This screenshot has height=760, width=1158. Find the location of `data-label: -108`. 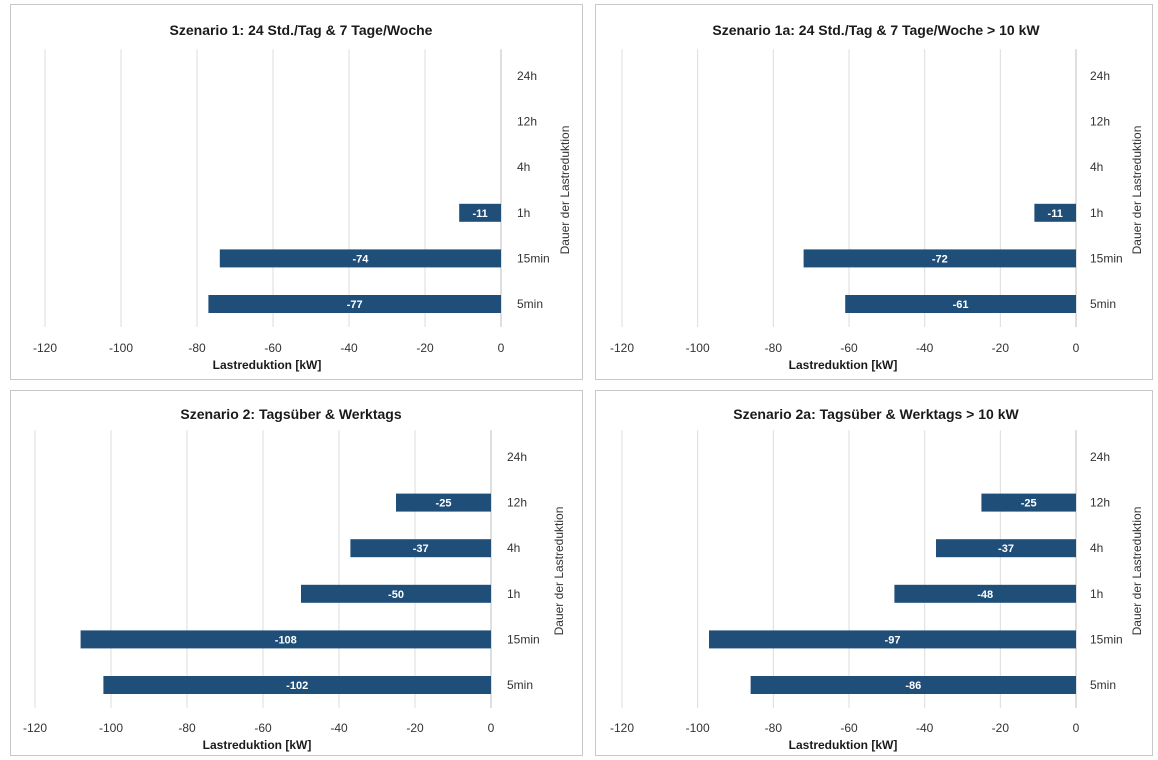

data-label: -108 is located at coordinates (286, 640).